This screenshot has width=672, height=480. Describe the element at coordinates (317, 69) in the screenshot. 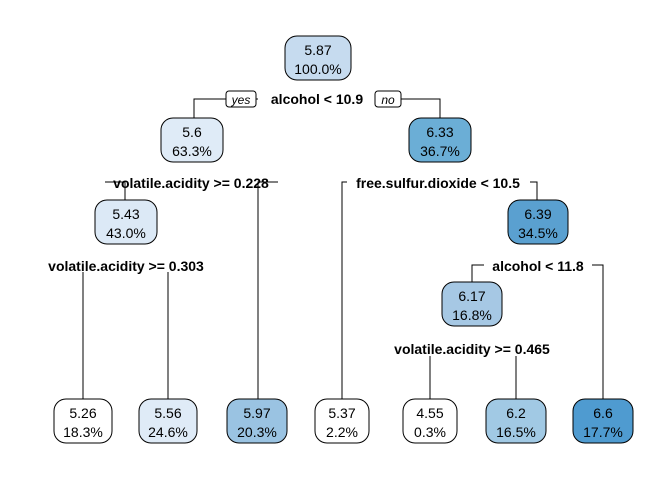

I see `node-percent: 100.0%` at that location.